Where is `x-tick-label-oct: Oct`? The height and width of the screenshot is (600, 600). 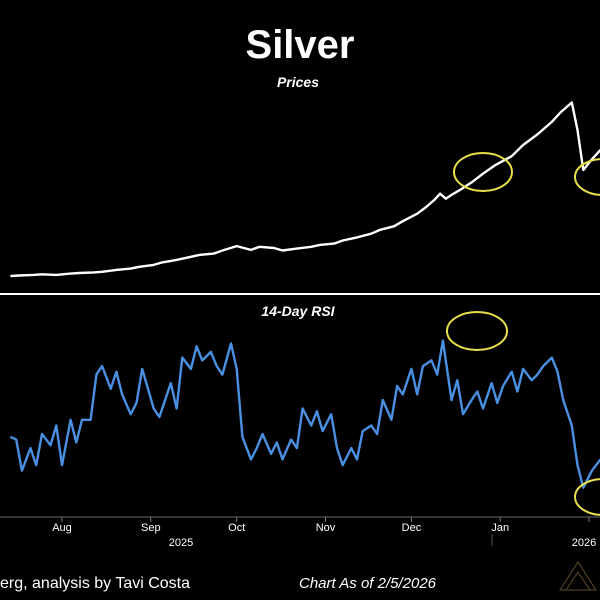
x-tick-label-oct: Oct is located at coordinates (236, 528).